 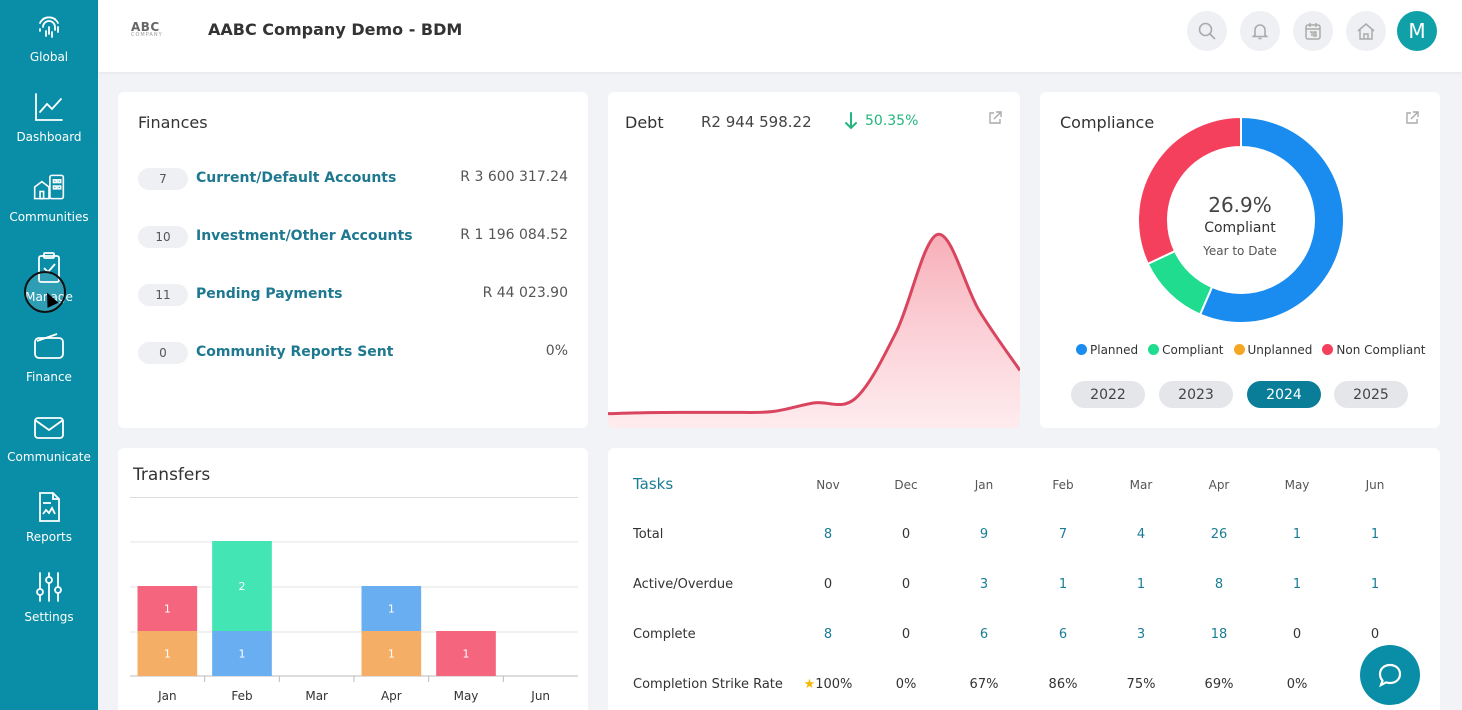 I want to click on sidebar-item-communities: Communities, so click(x=49, y=202).